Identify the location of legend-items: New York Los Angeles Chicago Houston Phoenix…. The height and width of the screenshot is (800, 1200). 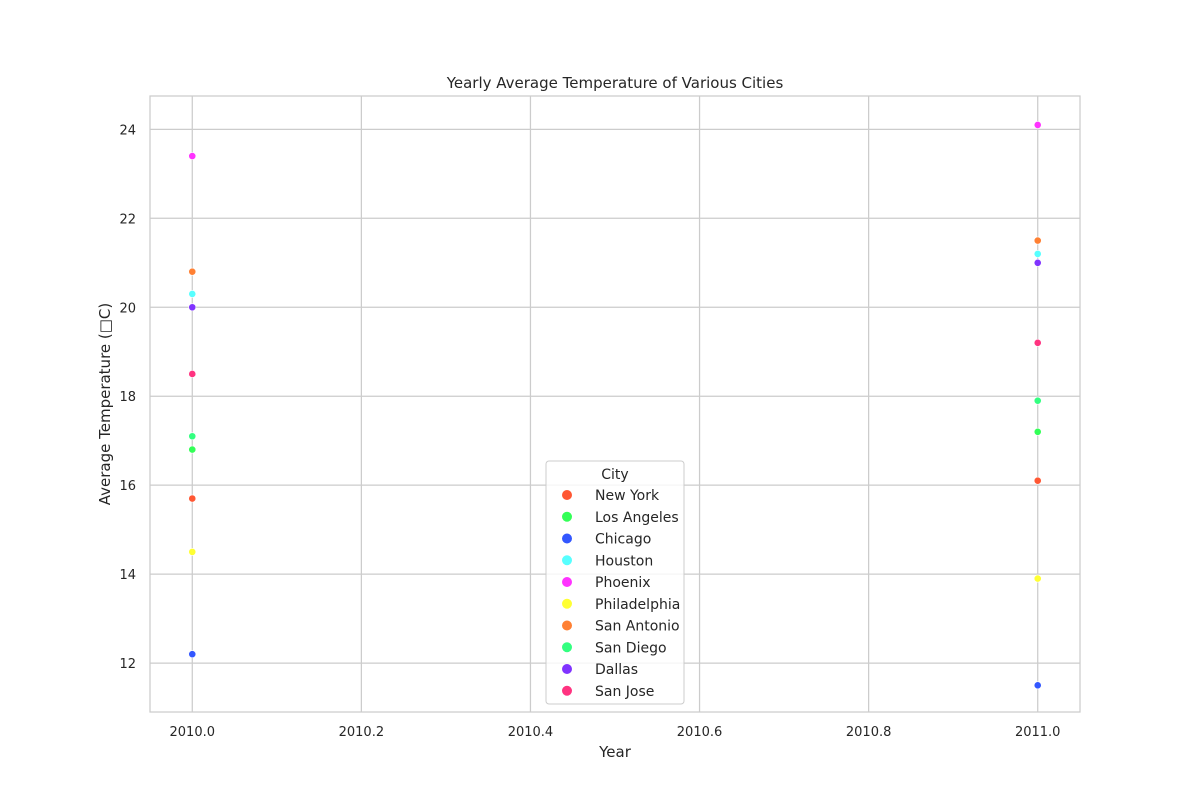
(621, 594).